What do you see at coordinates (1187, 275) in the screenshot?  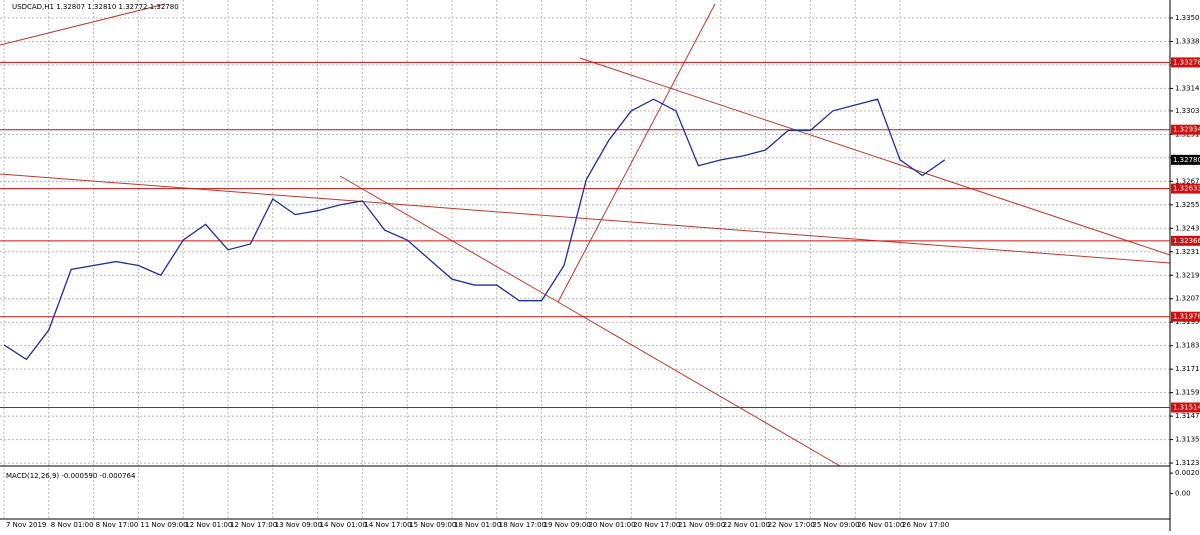 I see `y-tick-label: 1.32190` at bounding box center [1187, 275].